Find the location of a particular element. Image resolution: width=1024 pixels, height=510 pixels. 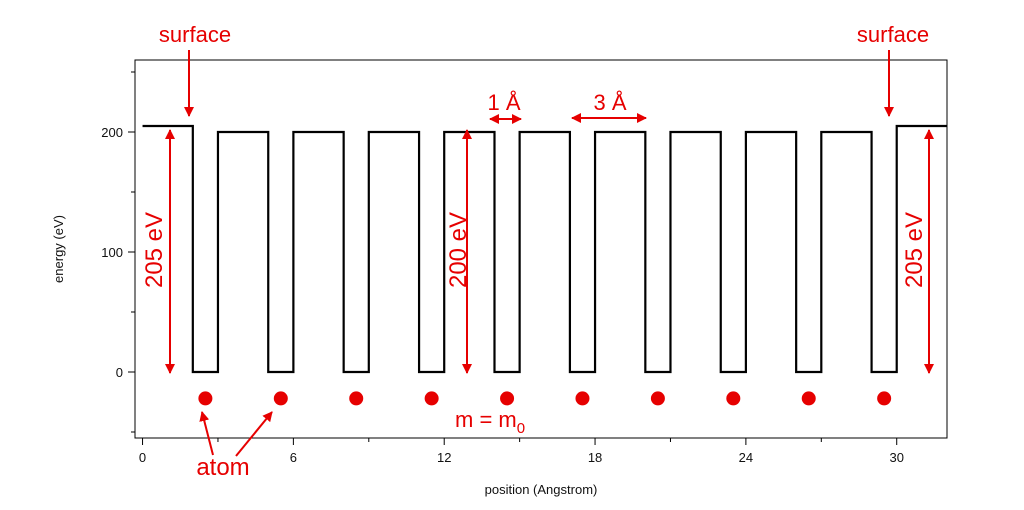

x-axis-title: position (Angstrom) is located at coordinates (541, 489).